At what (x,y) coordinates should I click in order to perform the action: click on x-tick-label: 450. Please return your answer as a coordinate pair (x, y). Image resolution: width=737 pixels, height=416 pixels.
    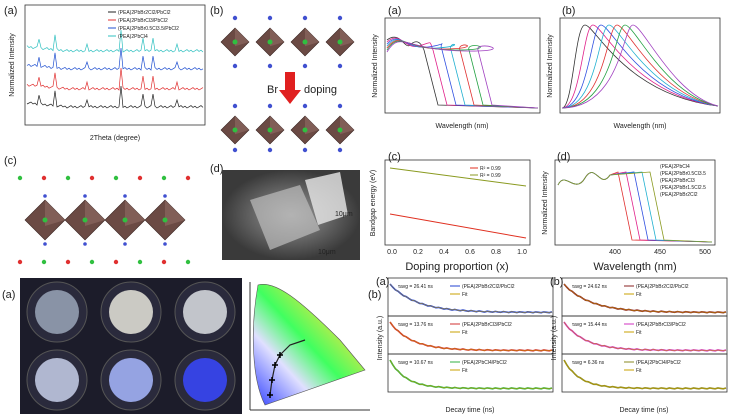
    Looking at the image, I should click on (660, 252).